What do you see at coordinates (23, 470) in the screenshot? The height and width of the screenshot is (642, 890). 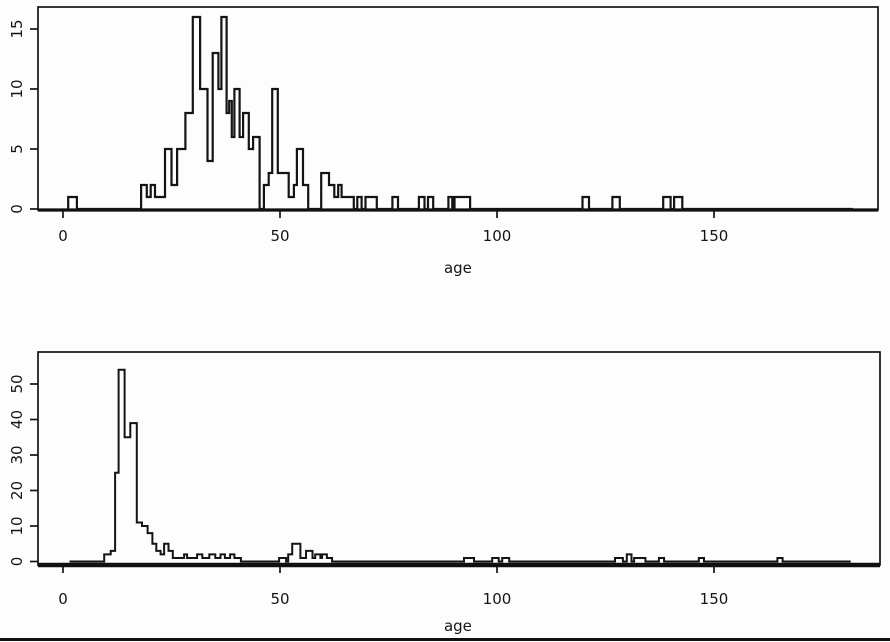 I see `bottom-plot-y-ticks: 0 10 20 30 40 50` at bounding box center [23, 470].